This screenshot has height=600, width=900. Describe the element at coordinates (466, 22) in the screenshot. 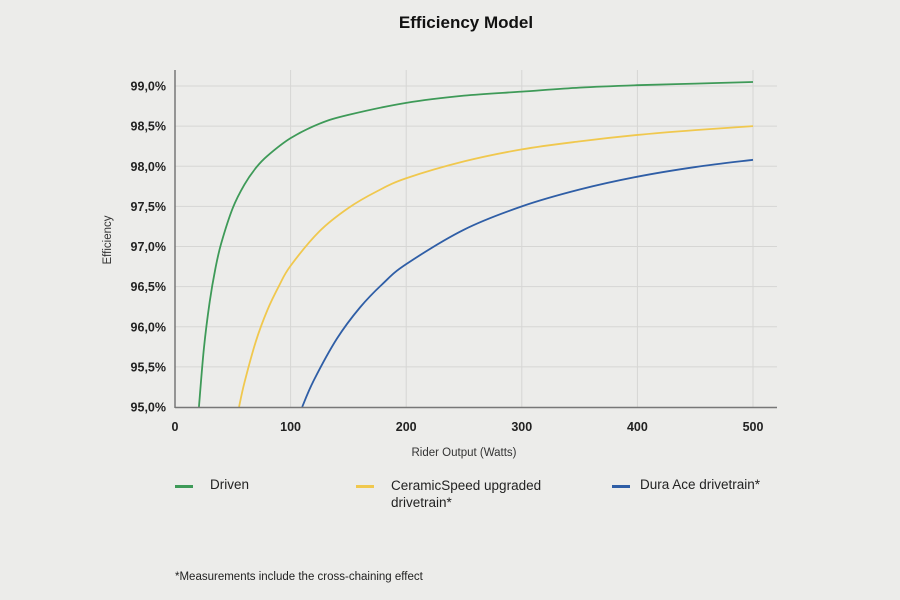

I see `chart-title: Efficiency Model` at that location.